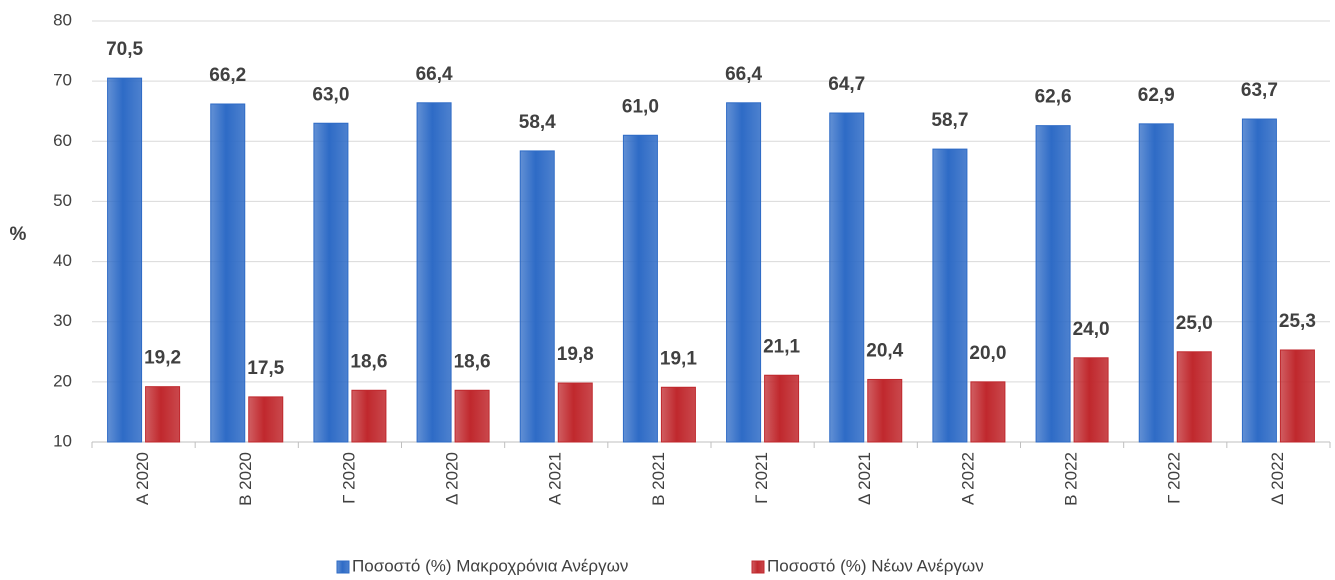  Describe the element at coordinates (1071, 479) in the screenshot. I see `x-tick-label: Β 2022` at that location.